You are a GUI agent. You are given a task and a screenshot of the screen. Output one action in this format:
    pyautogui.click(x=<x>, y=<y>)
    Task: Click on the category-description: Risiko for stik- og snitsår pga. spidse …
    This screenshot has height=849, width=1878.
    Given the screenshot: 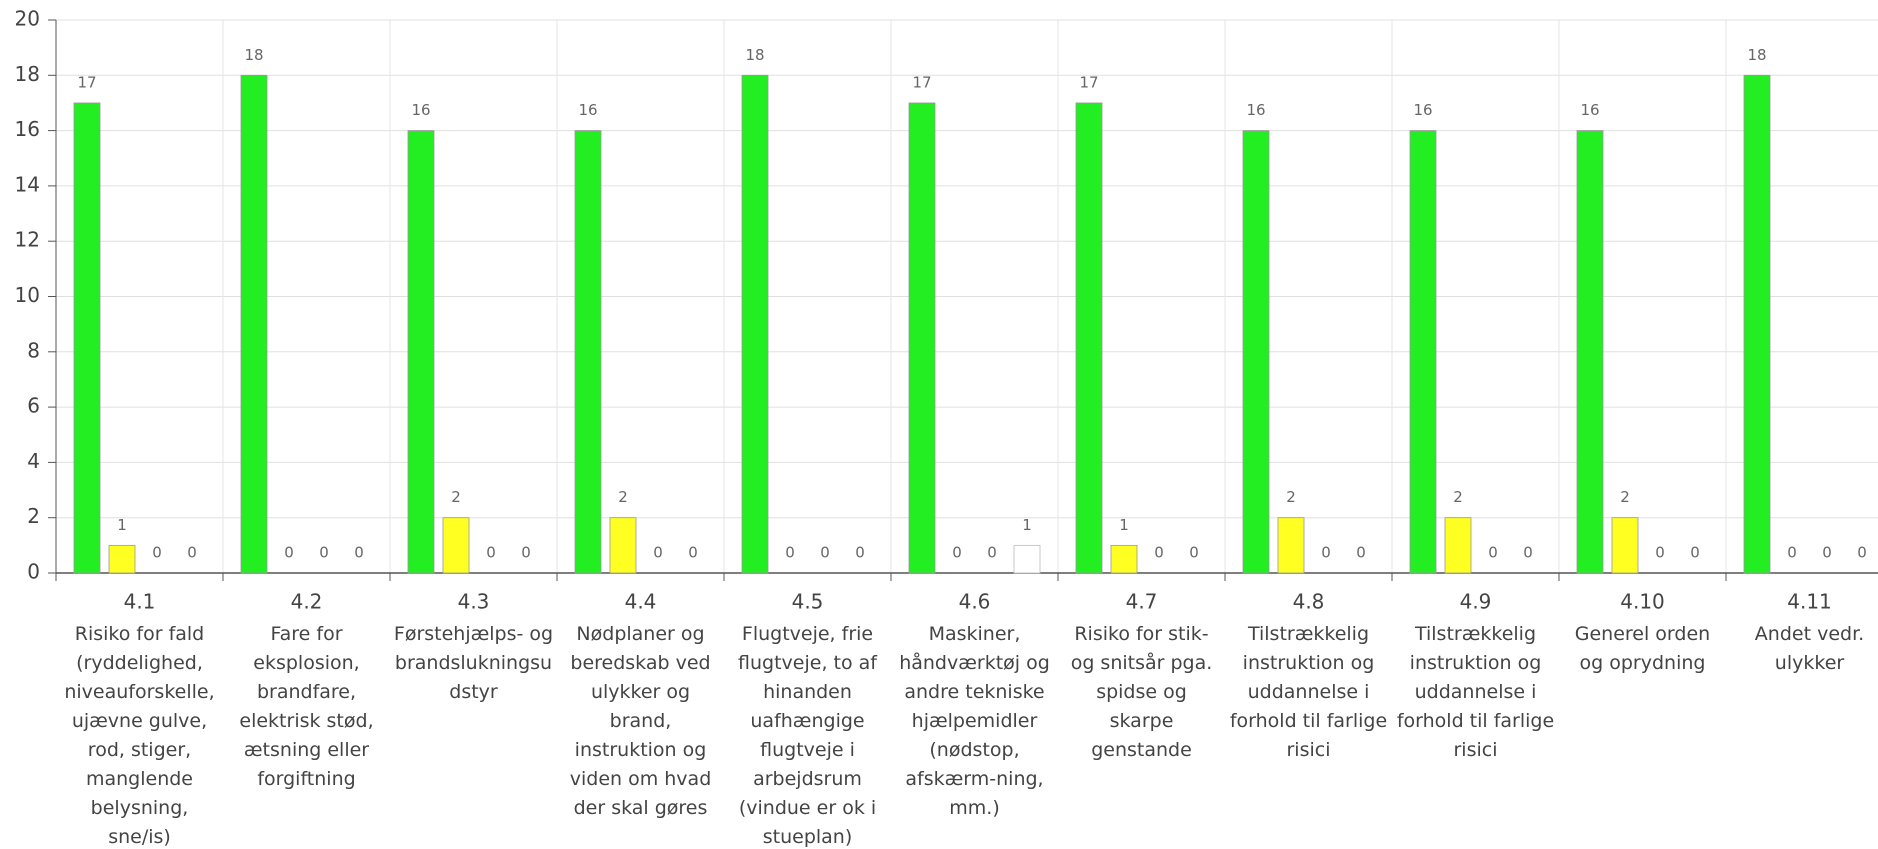 What is the action you would take?
    pyautogui.click(x=1141, y=692)
    